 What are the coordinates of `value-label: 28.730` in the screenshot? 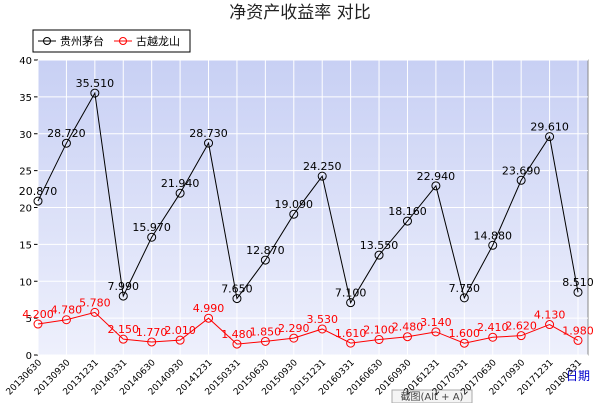 It's located at (208, 133).